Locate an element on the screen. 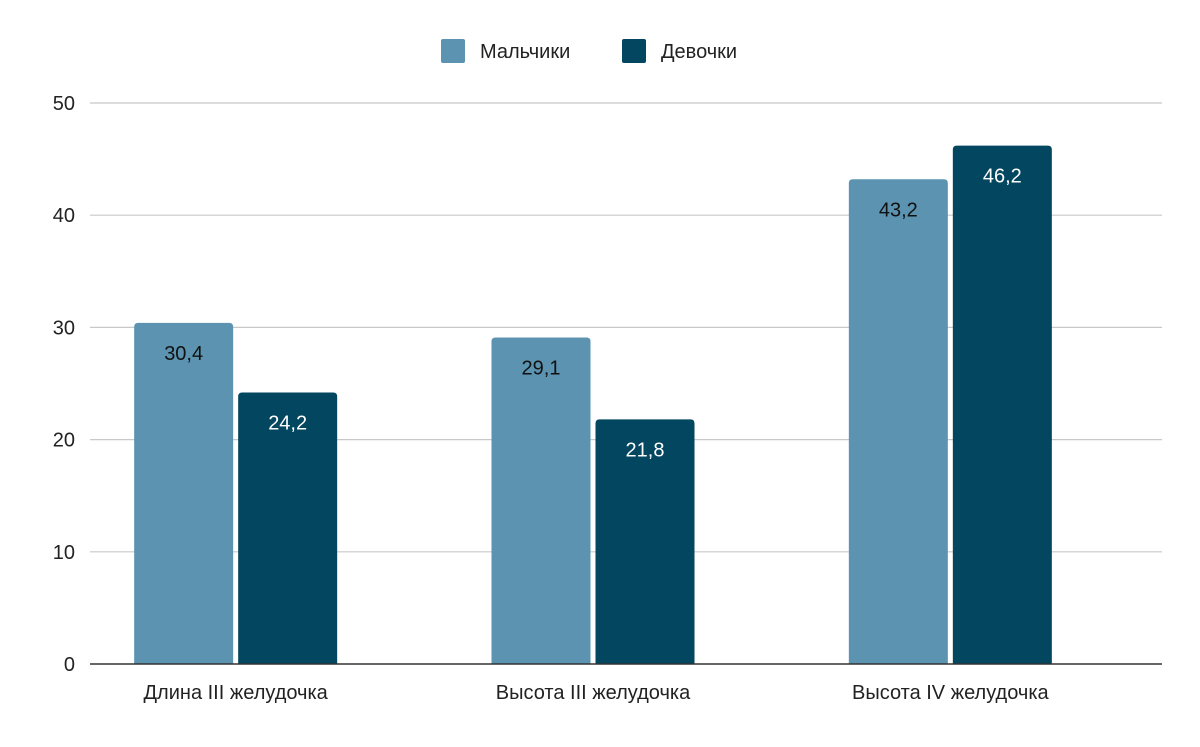 This screenshot has height=747, width=1200. data-label: 24,2 is located at coordinates (287, 423).